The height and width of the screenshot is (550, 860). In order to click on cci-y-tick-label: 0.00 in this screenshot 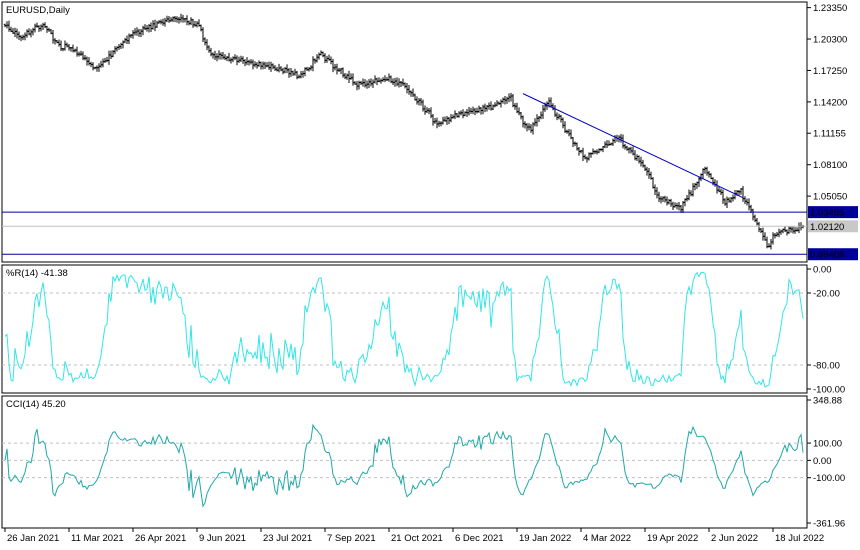, I will do `click(822, 461)`.